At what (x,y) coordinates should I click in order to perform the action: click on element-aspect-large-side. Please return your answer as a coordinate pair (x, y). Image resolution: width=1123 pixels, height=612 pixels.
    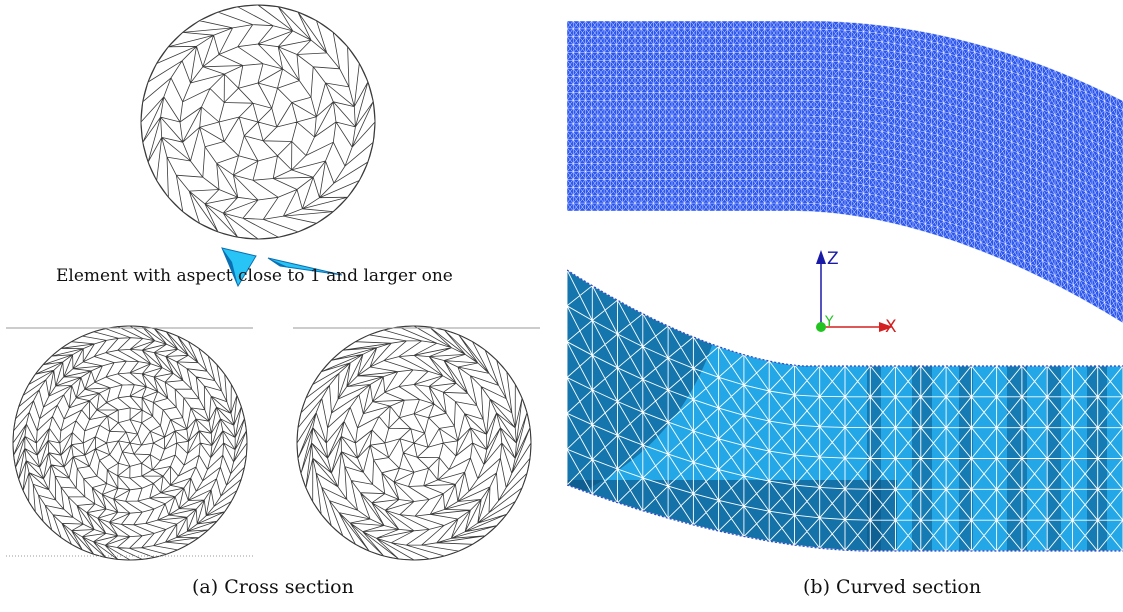
    Looking at the image, I should click on (279, 263).